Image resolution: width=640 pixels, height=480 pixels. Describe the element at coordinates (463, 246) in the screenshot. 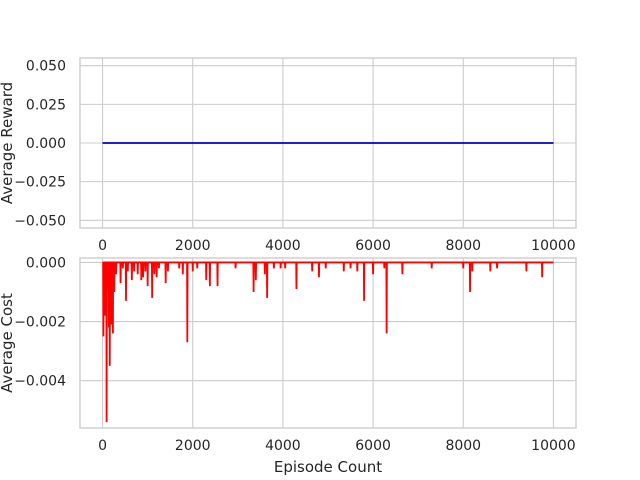

I see `reward-xtick-label: 8000` at that location.